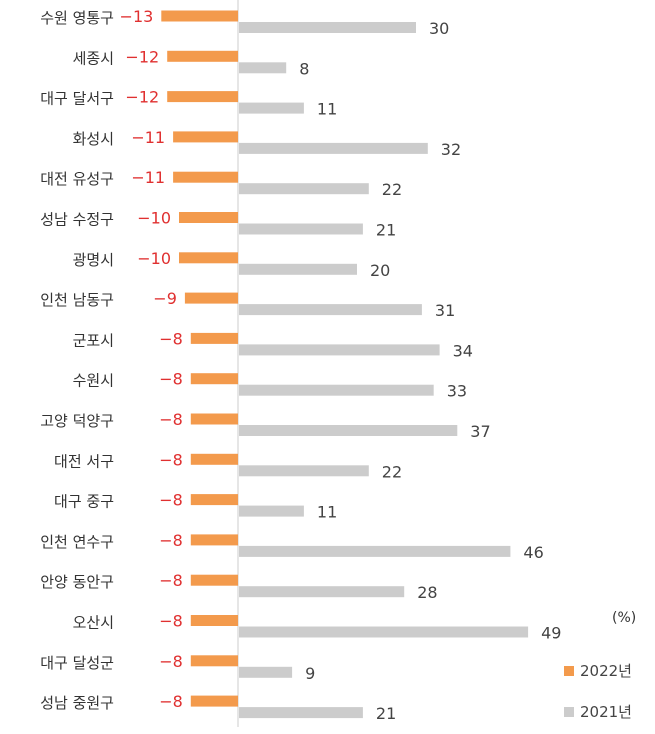 The width and height of the screenshot is (655, 734). What do you see at coordinates (598, 691) in the screenshot?
I see `legend: 2022년 2021년` at bounding box center [598, 691].